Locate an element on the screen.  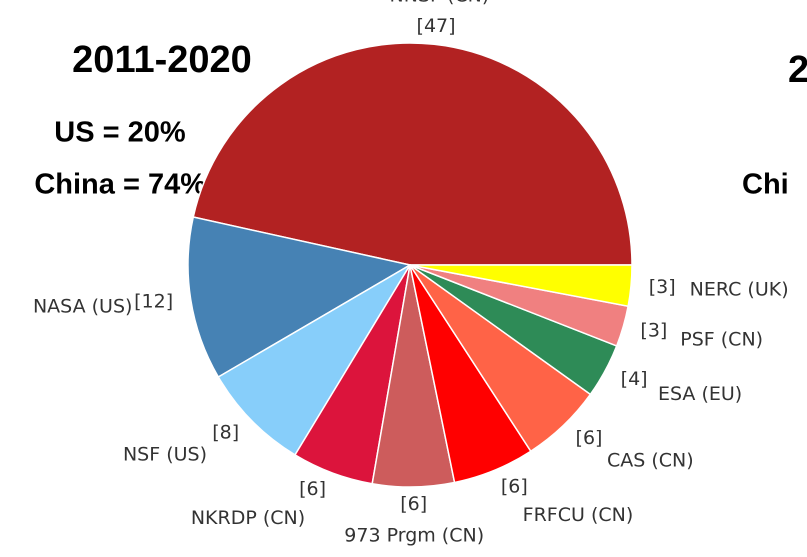
category-label: ESA (EU) is located at coordinates (700, 394).